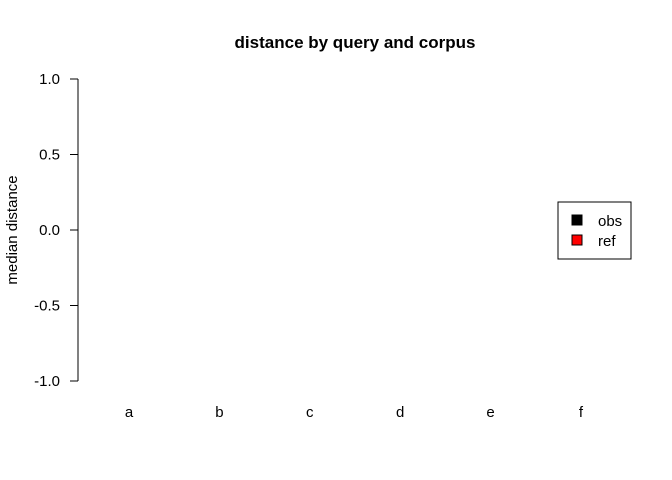  I want to click on x-tick-label: e, so click(490, 412).